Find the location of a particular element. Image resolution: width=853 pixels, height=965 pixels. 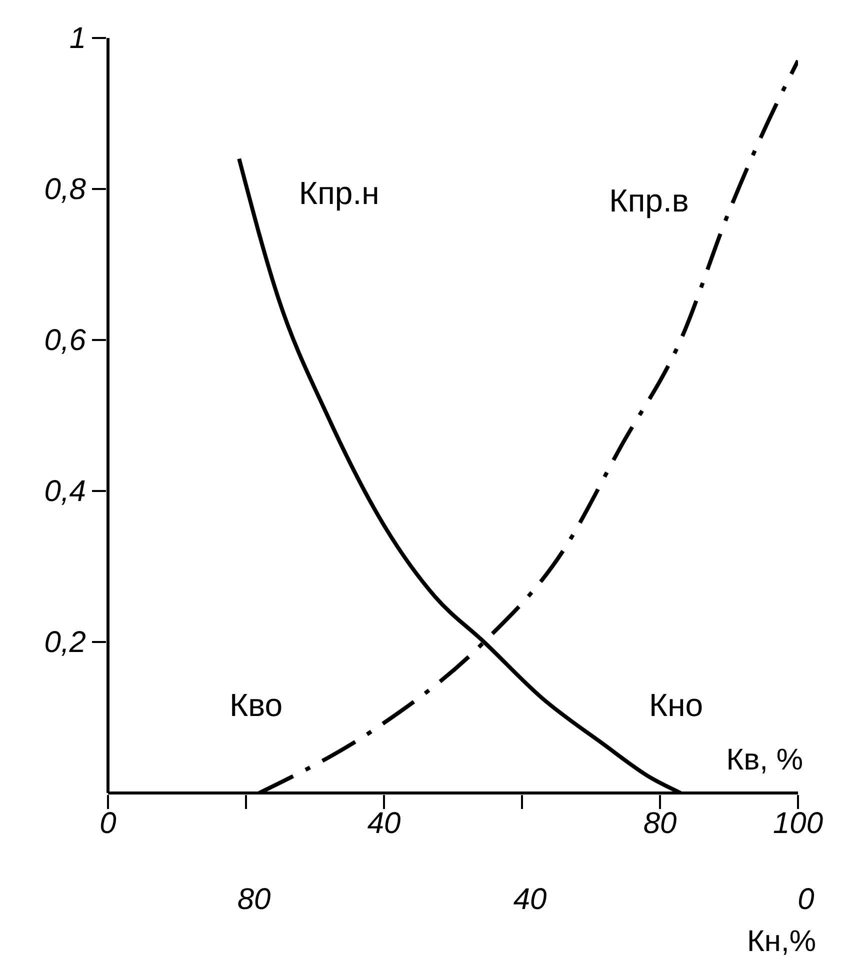

x2-axis-title: Кн,% is located at coordinates (781, 941).